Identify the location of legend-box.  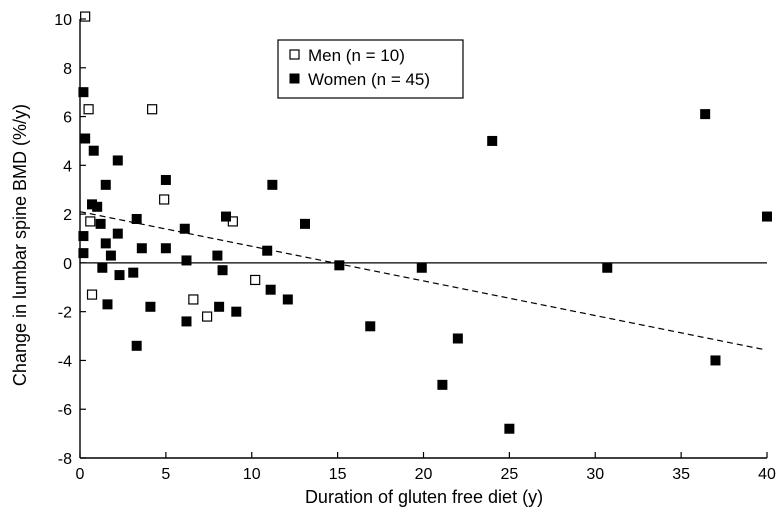
(370, 69).